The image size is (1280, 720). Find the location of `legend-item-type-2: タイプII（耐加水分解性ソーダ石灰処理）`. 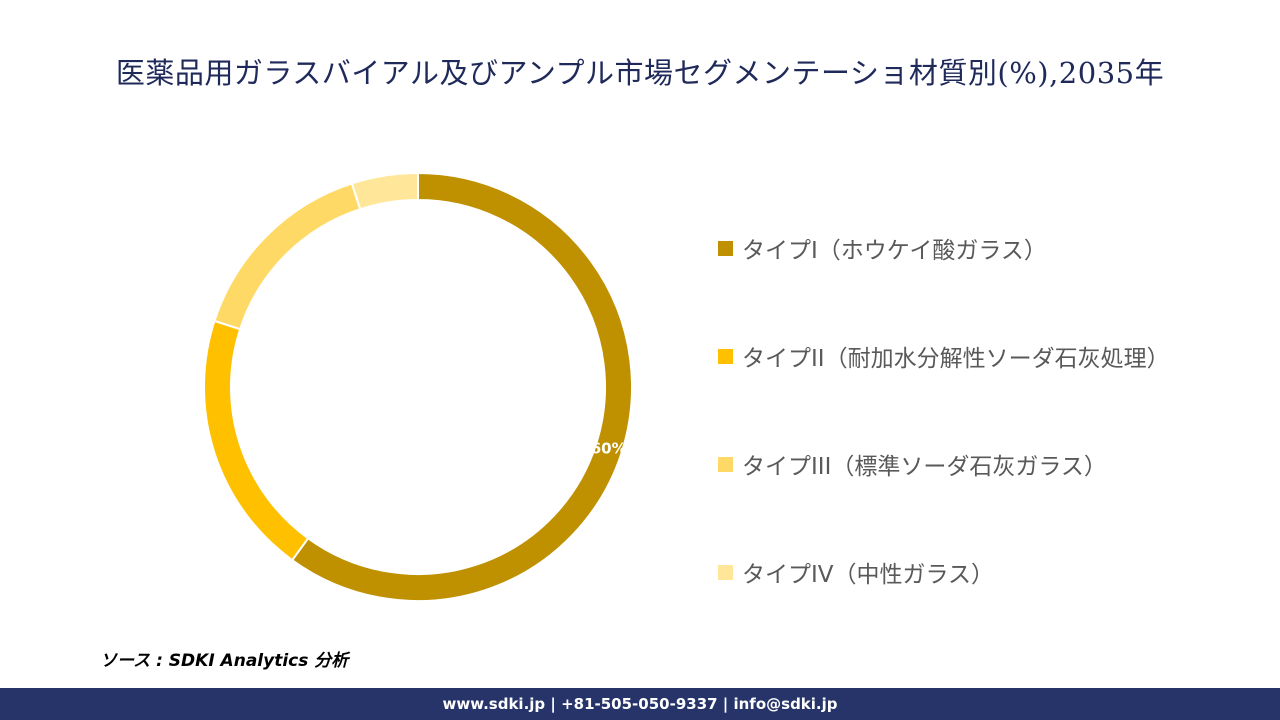

legend-item-type-2: タイプII（耐加水分解性ソーダ石灰処理） is located at coordinates (944, 356).